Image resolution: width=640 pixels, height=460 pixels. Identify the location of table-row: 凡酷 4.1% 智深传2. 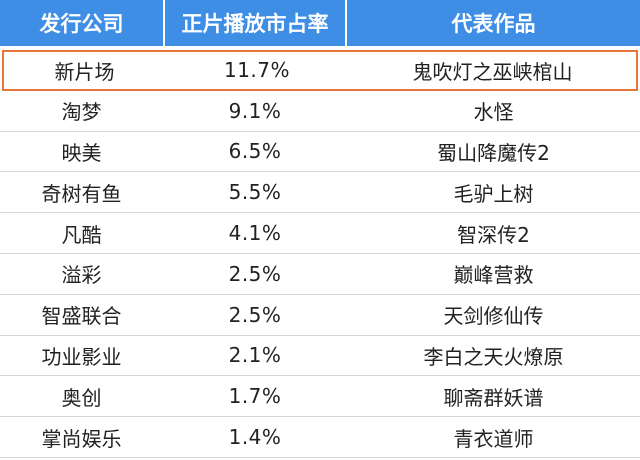
(320, 233).